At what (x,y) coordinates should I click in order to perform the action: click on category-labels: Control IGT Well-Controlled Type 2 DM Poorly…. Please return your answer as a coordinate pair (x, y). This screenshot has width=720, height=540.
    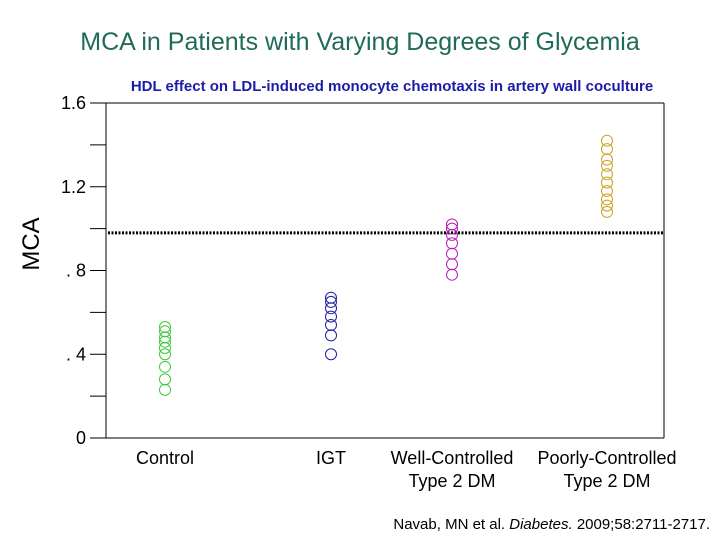
    Looking at the image, I should click on (406, 469).